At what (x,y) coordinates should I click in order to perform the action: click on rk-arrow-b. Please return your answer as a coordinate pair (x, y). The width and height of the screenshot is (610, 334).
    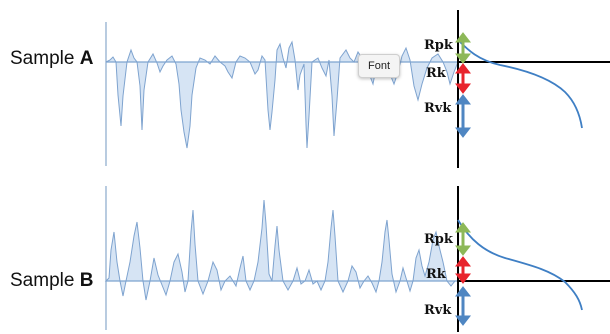
    Looking at the image, I should click on (463, 270).